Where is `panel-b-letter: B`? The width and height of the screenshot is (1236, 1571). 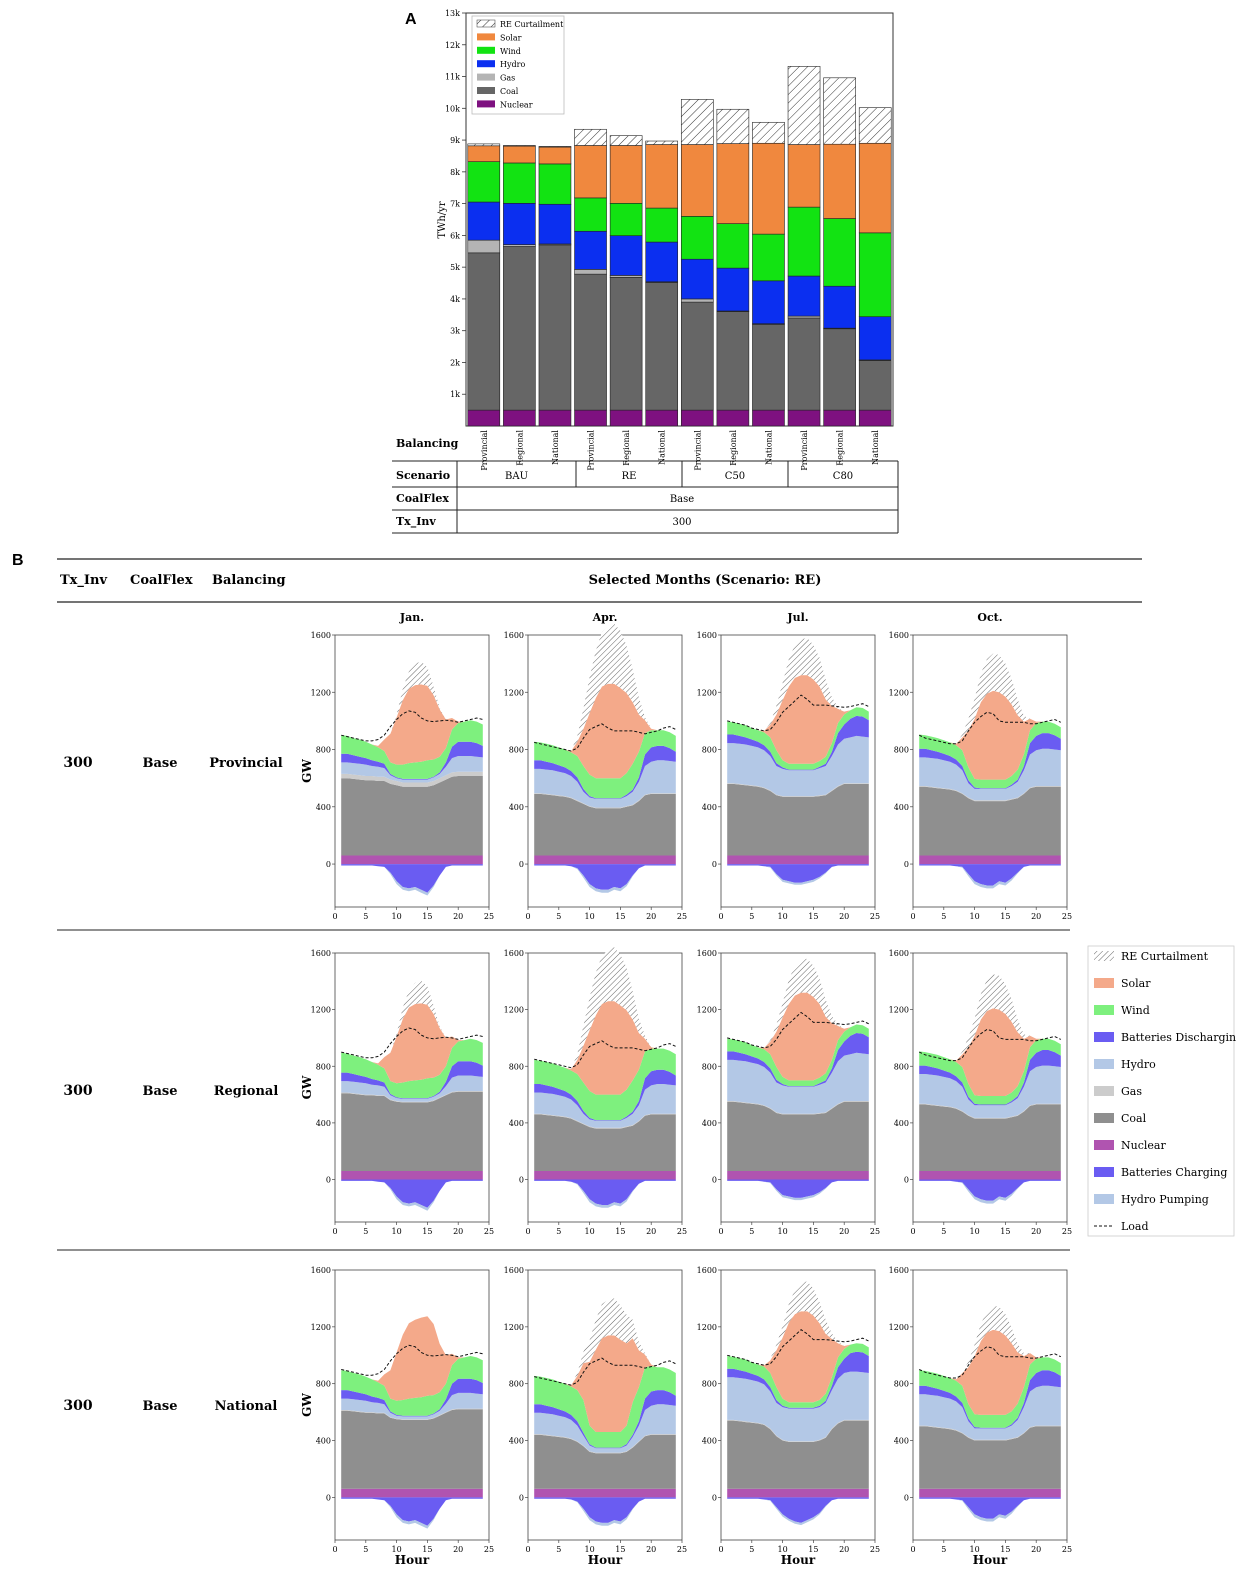
panel-b-letter: B is located at coordinates (18, 560).